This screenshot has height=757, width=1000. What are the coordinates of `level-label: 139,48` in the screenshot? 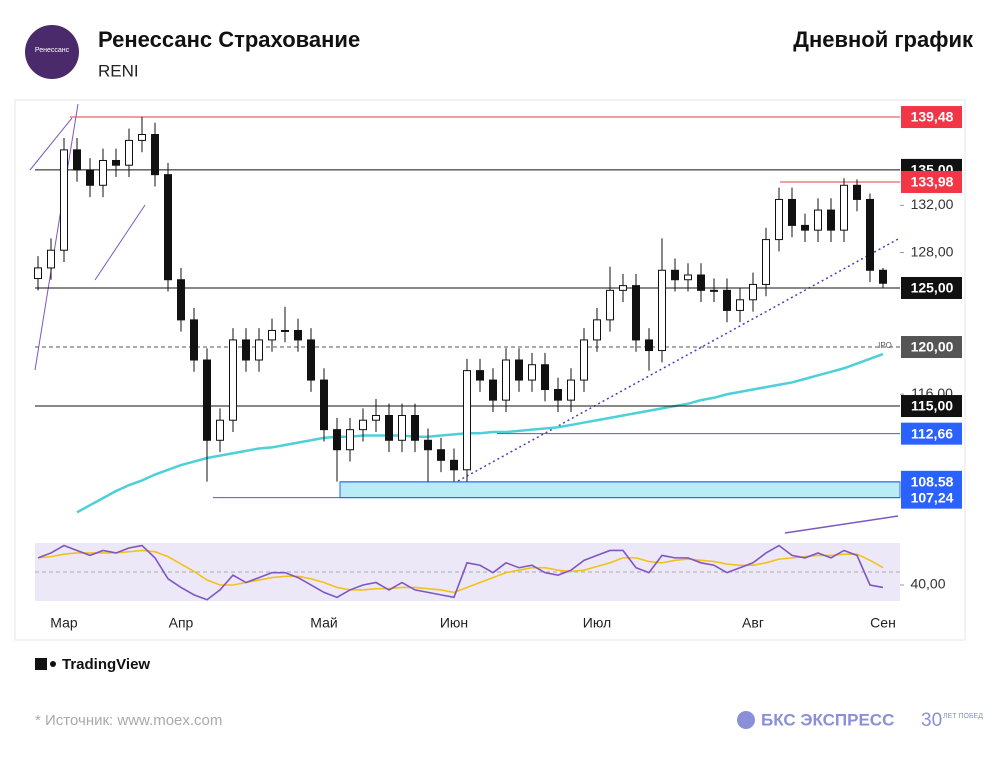 It's located at (932, 117).